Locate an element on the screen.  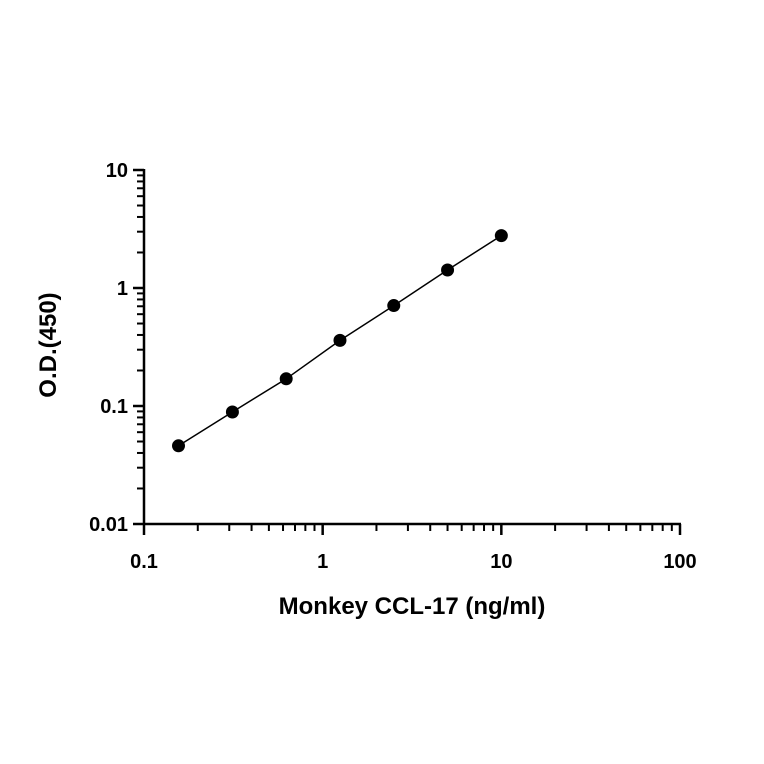
data-points is located at coordinates (340, 341).